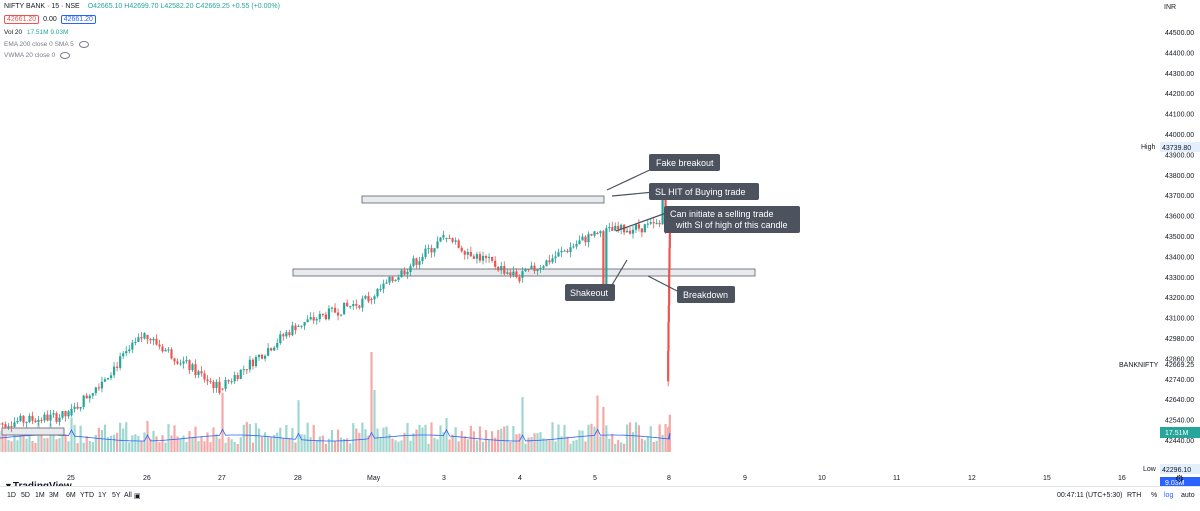 Image resolution: width=1200 pixels, height=511 pixels. Describe the element at coordinates (36, 32) in the screenshot. I see `volume-indicator: Vol 20 17.51M 9.03M` at that location.